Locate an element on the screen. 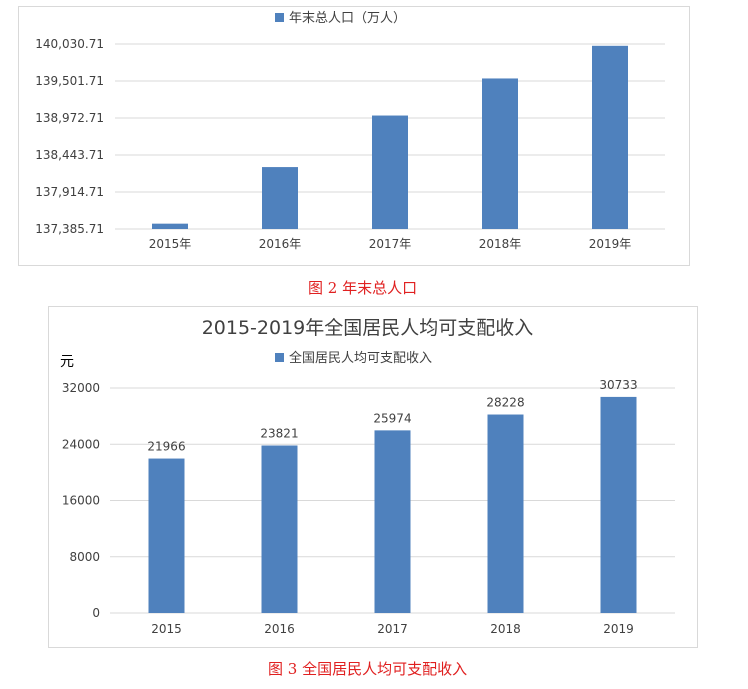 This screenshot has width=748, height=689. chart-1-ytick-label: 139,501.71 is located at coordinates (69, 81).